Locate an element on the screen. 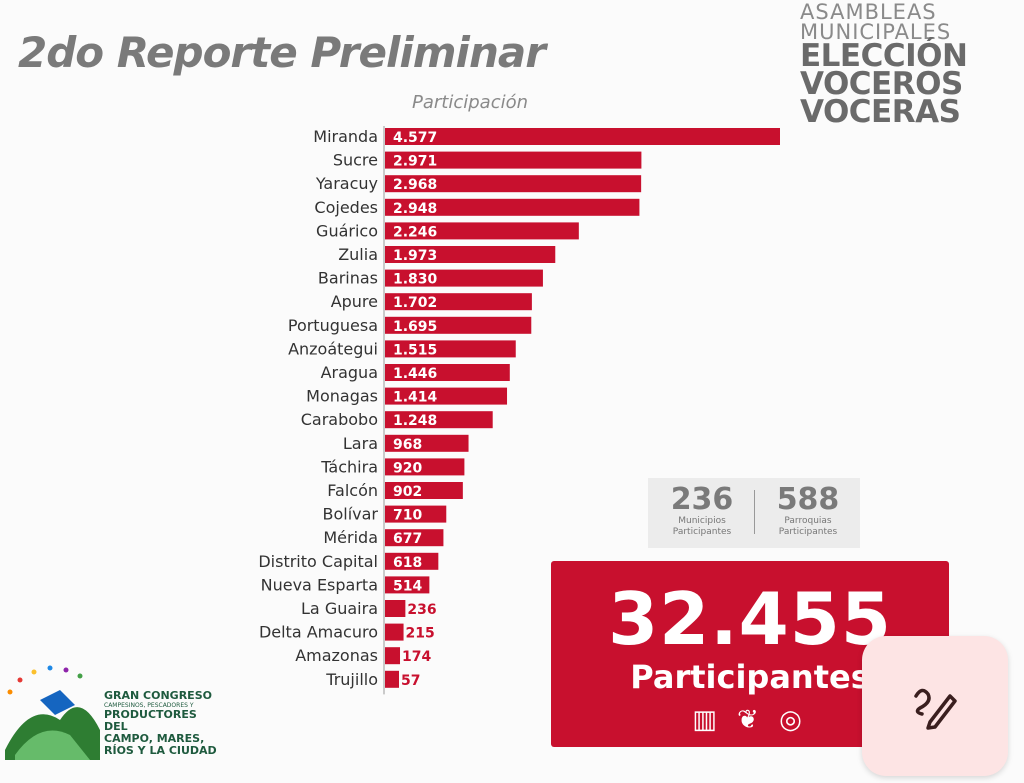  brand-line: ASAMBLEAS is located at coordinates (868, 12).